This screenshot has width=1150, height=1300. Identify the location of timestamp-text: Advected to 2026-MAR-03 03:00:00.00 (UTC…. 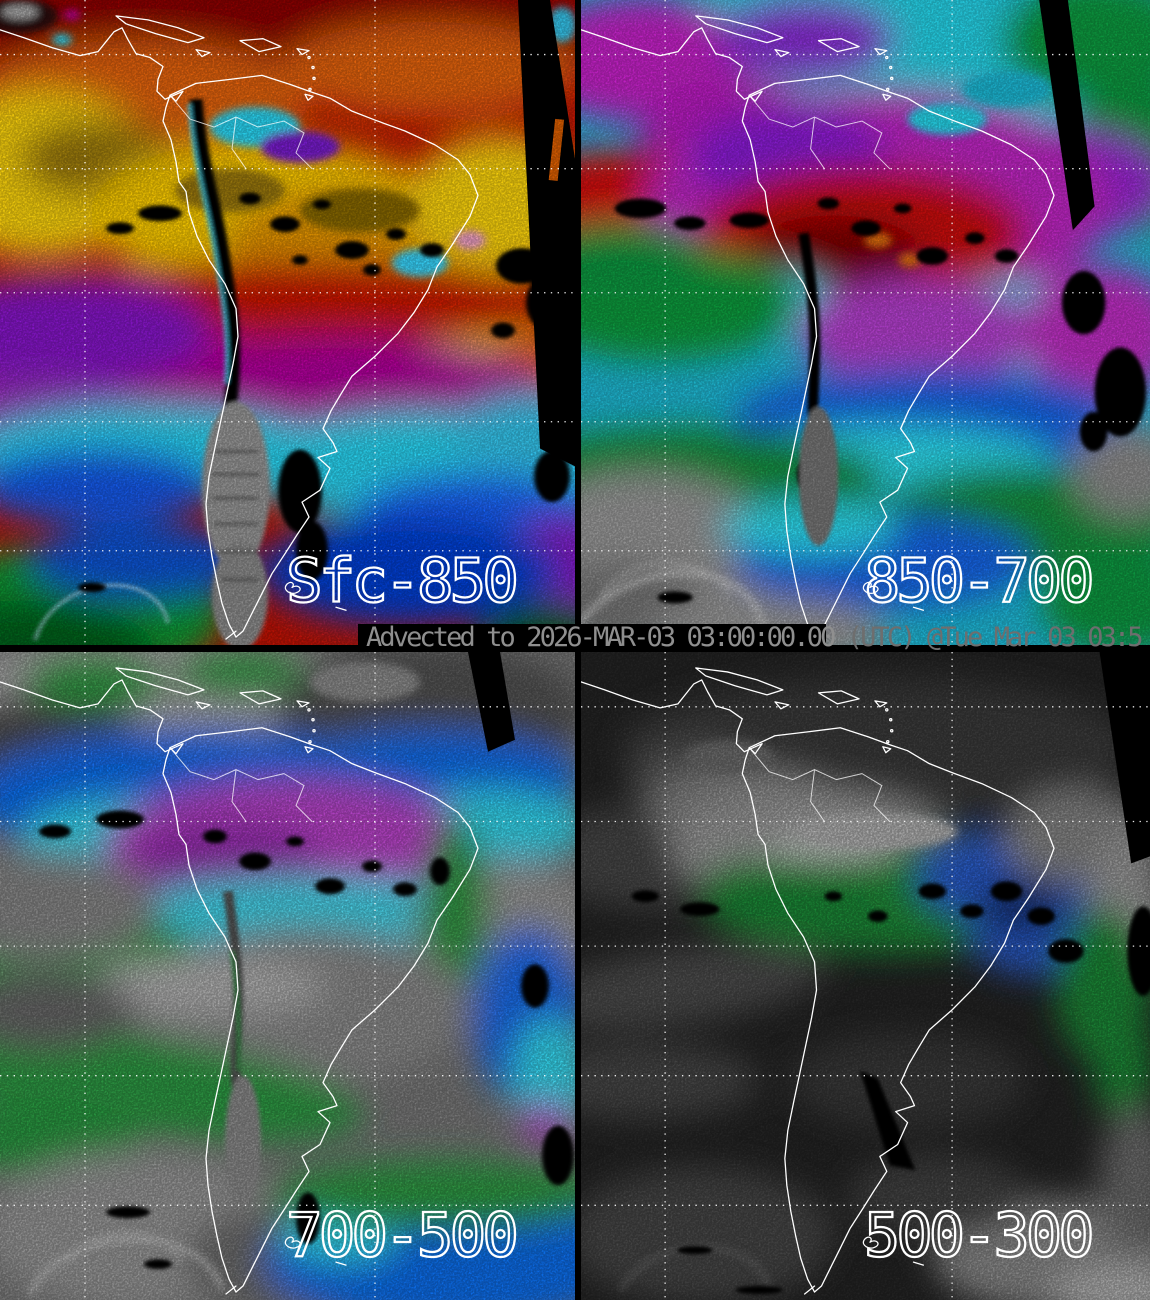
(755, 637).